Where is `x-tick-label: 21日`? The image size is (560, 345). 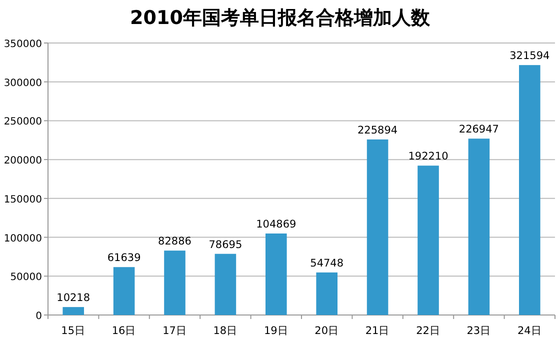
x-tick-label: 21日 is located at coordinates (377, 331).